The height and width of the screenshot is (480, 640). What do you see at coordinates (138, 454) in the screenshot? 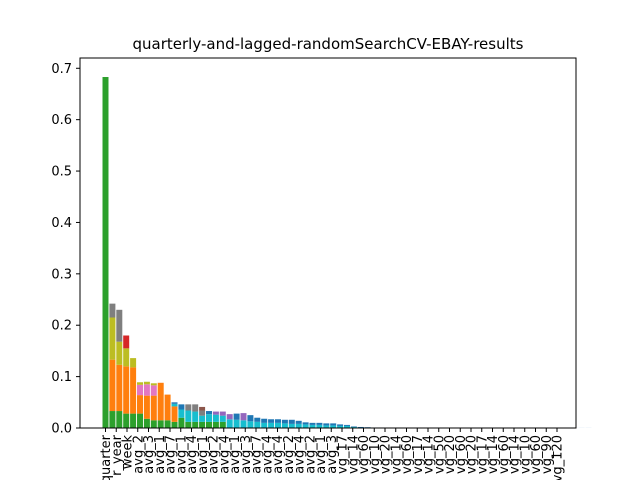
I see `x-tick-label-3: avg_2` at bounding box center [138, 454].